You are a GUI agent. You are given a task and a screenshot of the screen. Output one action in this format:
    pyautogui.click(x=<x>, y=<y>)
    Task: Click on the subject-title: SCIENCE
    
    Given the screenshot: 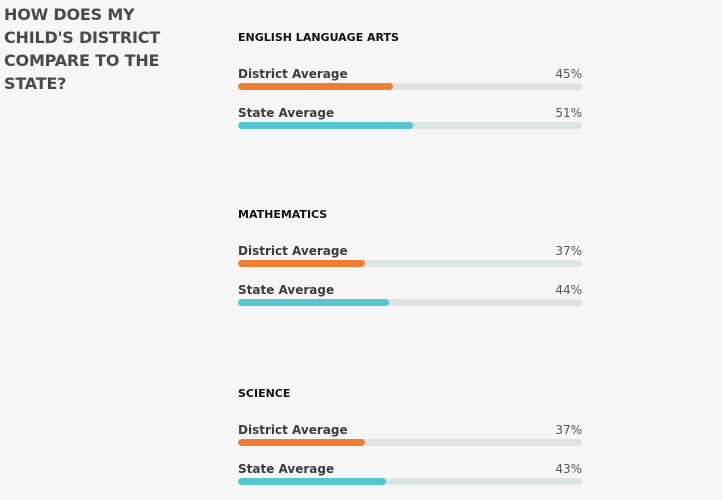 What is the action you would take?
    pyautogui.click(x=264, y=393)
    